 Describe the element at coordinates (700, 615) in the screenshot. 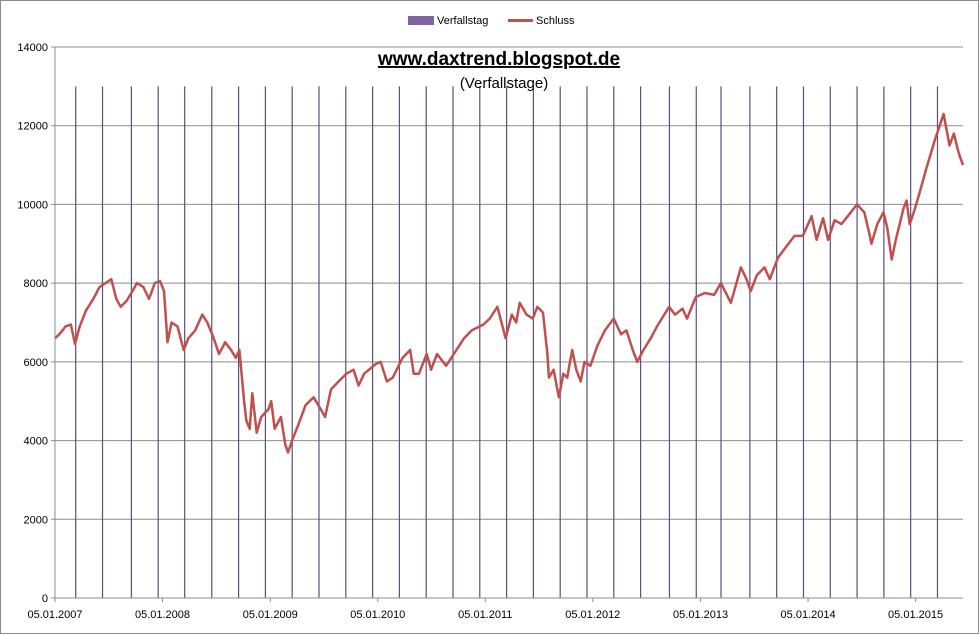

I see `x-tick-label: 05.01.2013` at that location.